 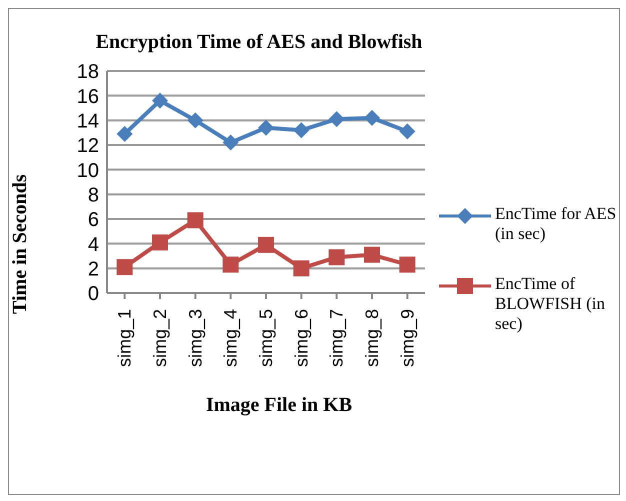 What do you see at coordinates (87, 97) in the screenshot?
I see `y-tick-label: 16` at bounding box center [87, 97].